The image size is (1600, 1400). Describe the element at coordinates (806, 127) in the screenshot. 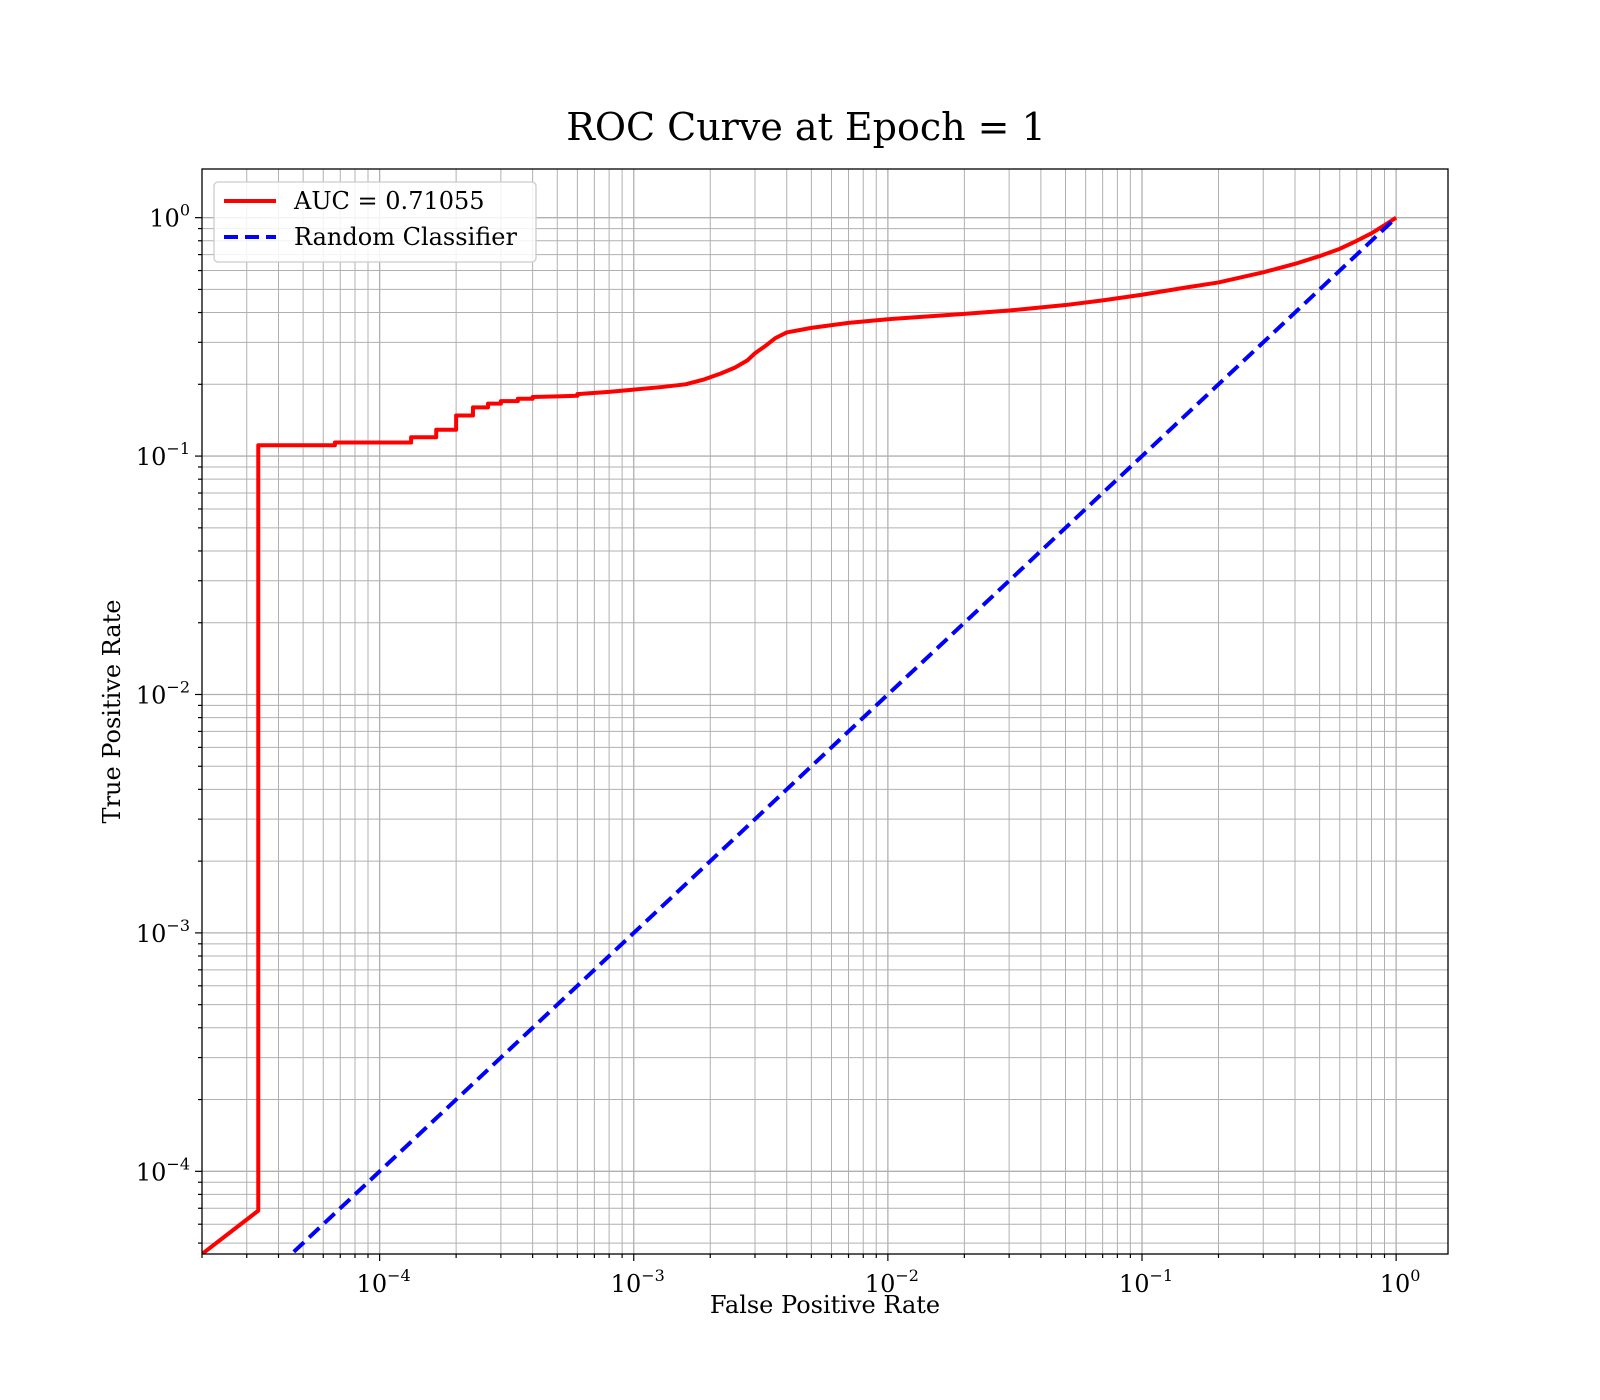

I see `chart-title: ROC Curve at Epoch = 1` at that location.